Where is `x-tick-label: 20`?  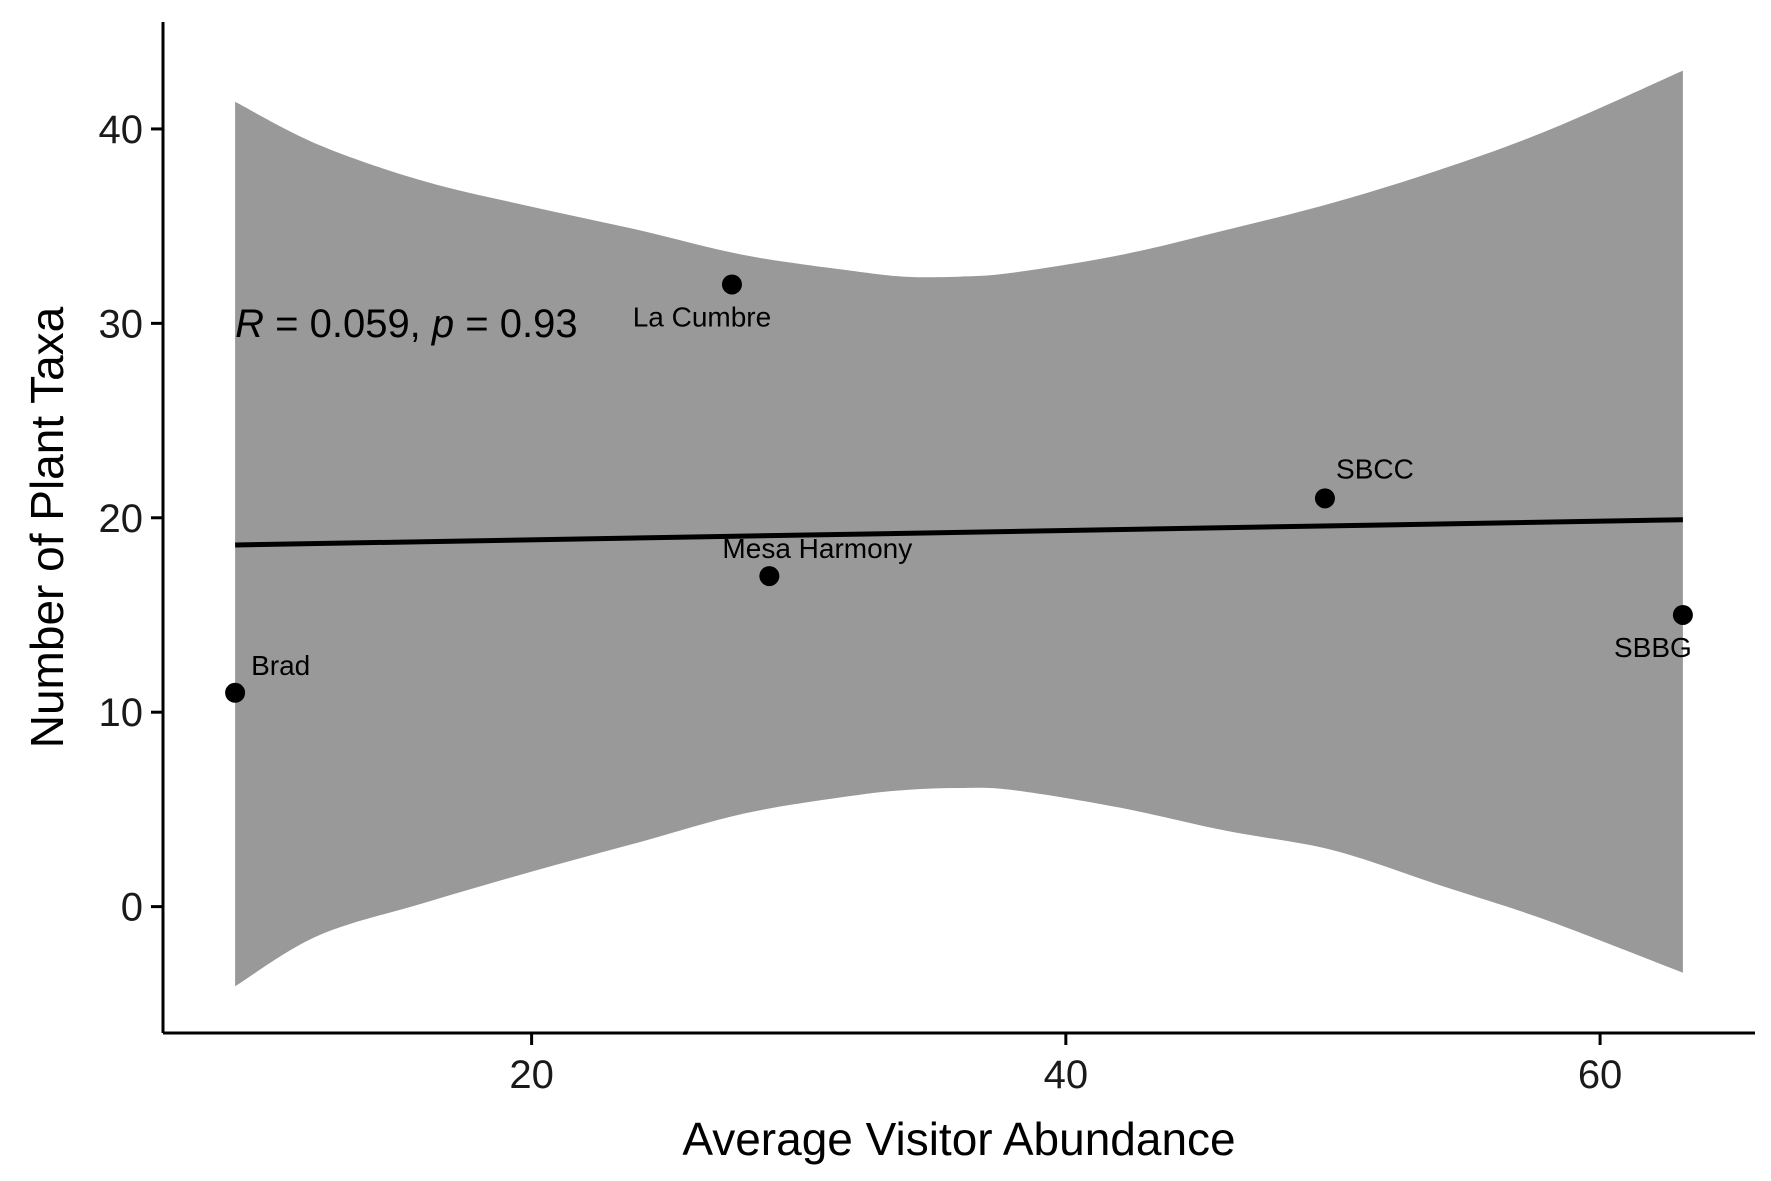
x-tick-label: 20 is located at coordinates (531, 1075).